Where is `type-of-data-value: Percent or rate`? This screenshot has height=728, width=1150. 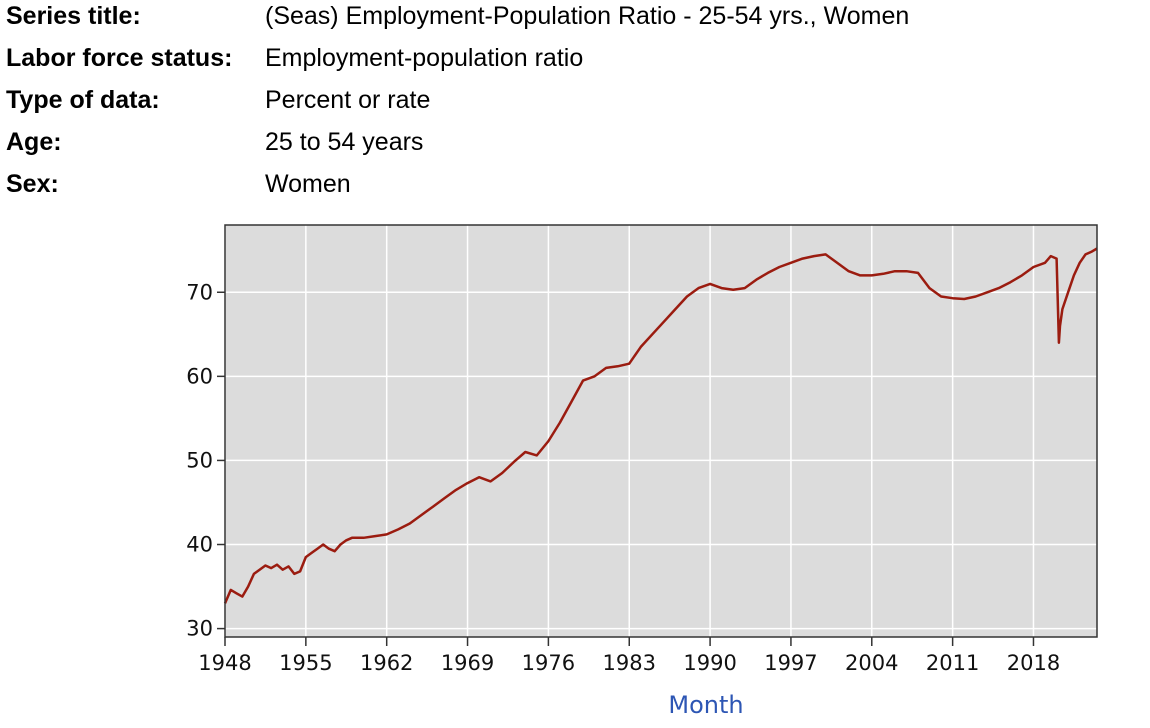 type-of-data-value: Percent or rate is located at coordinates (348, 100).